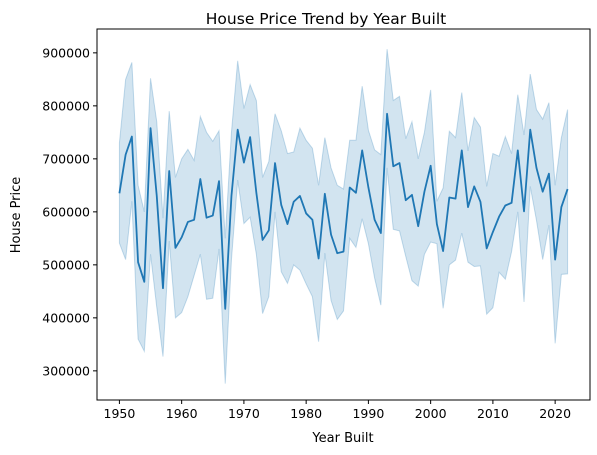 This screenshot has height=455, width=597. What do you see at coordinates (368, 413) in the screenshot?
I see `x-tick-label: 1990` at bounding box center [368, 413].